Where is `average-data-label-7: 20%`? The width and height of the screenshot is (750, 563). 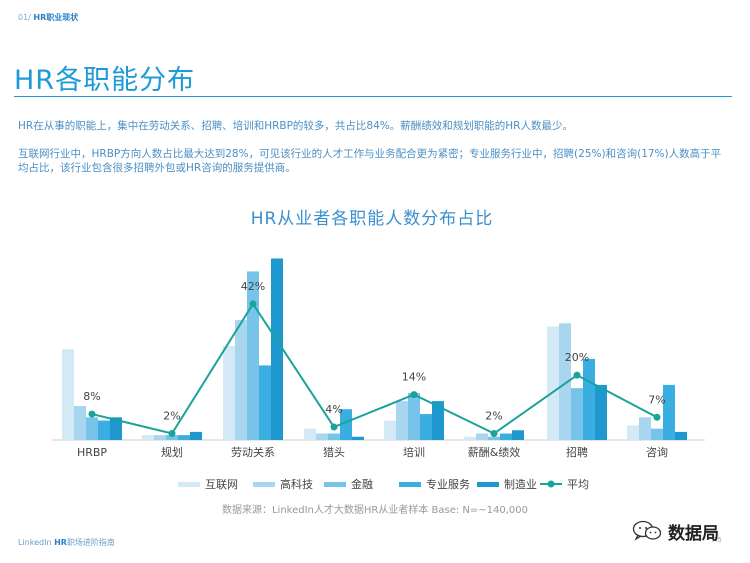
average-data-label-7: 20% is located at coordinates (577, 357).